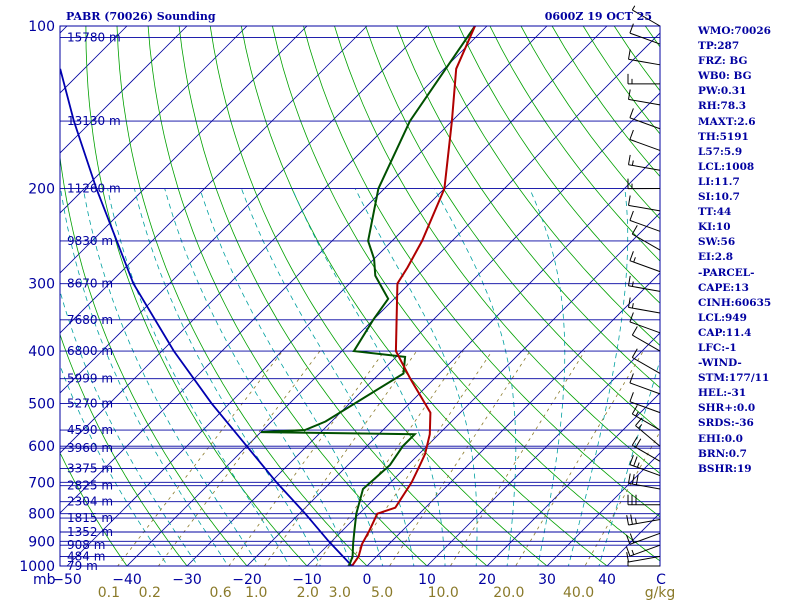 The width and height of the screenshot is (800, 600). Describe the element at coordinates (598, 16) in the screenshot. I see `sounding-time: 0600Z 19 OCT 25` at that location.